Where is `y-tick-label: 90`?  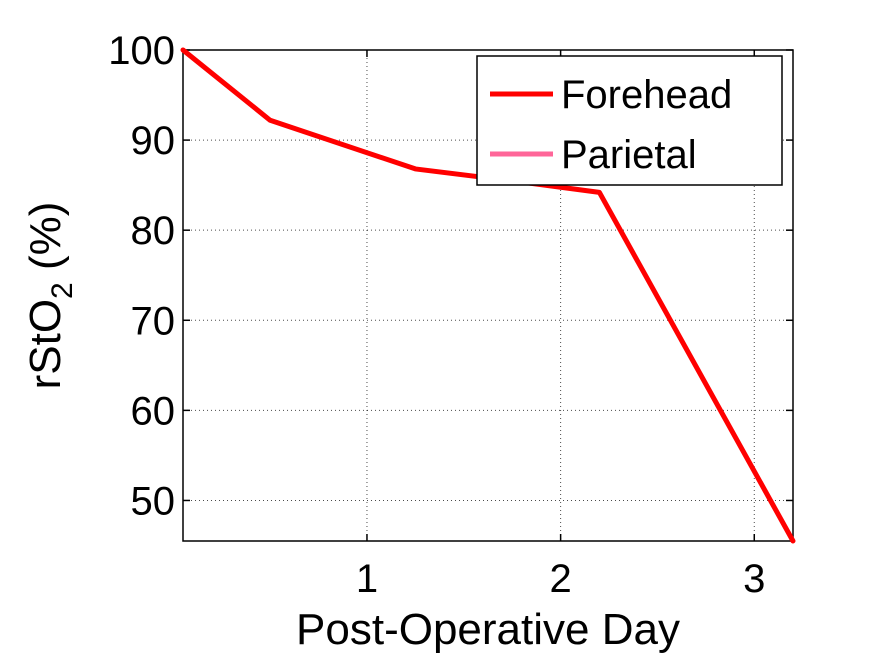 y-tick-label: 90 is located at coordinates (153, 141).